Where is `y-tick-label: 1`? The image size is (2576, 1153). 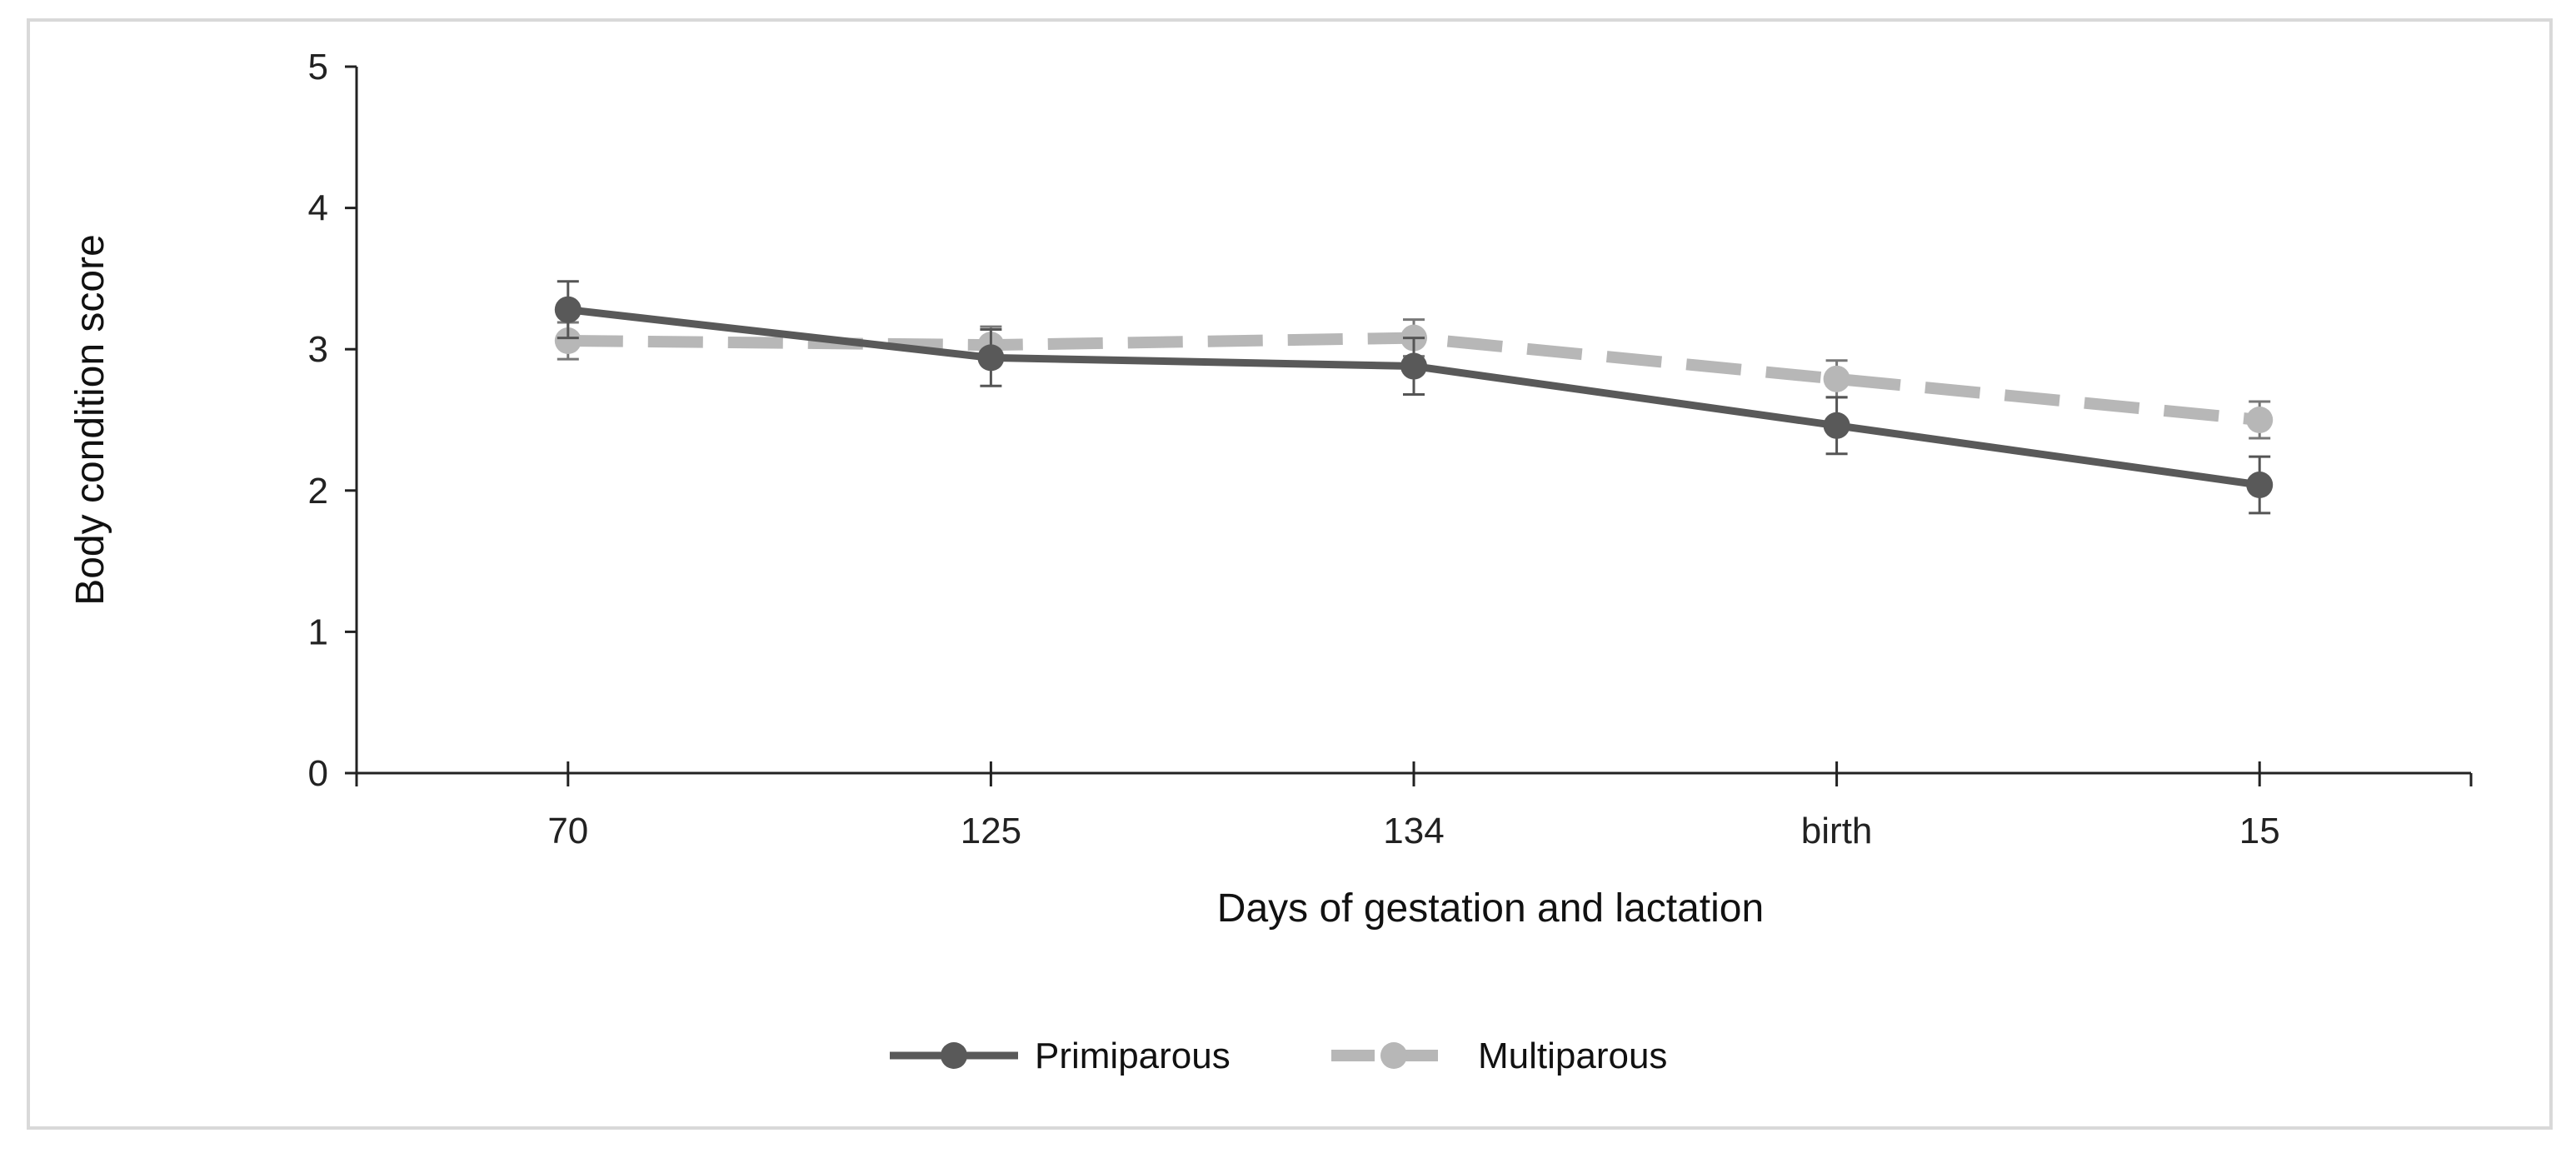 y-tick-label: 1 is located at coordinates (318, 631).